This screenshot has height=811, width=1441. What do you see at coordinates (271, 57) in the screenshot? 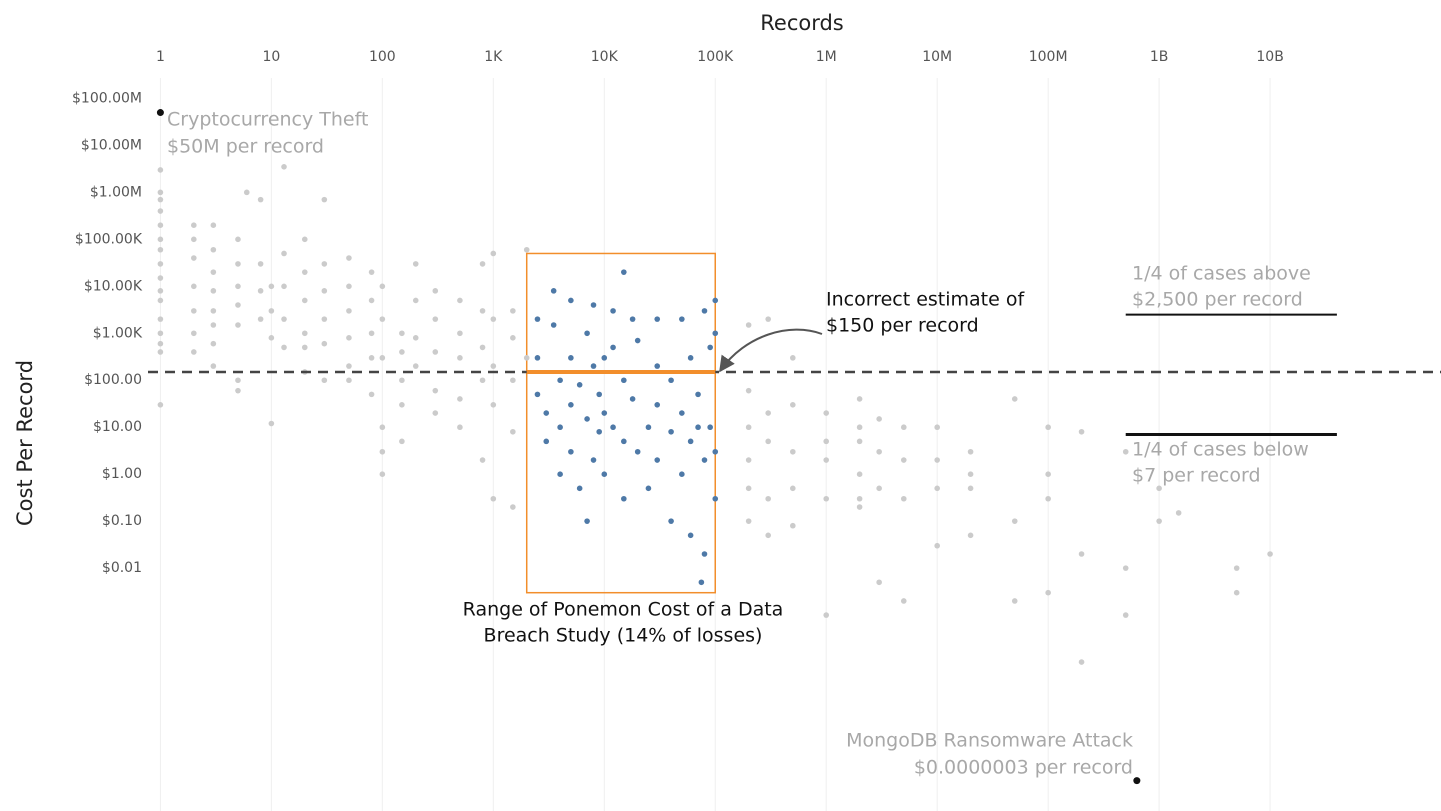
I see `x-tick-label: 10` at bounding box center [271, 57].